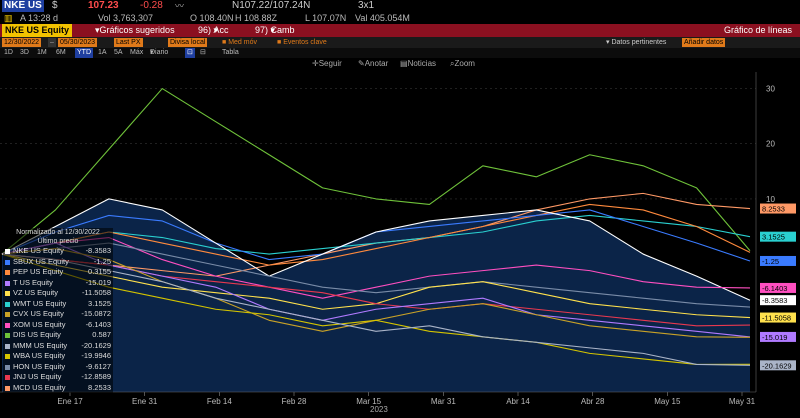  I want to click on annotate-label: Anotar, so click(376, 63).